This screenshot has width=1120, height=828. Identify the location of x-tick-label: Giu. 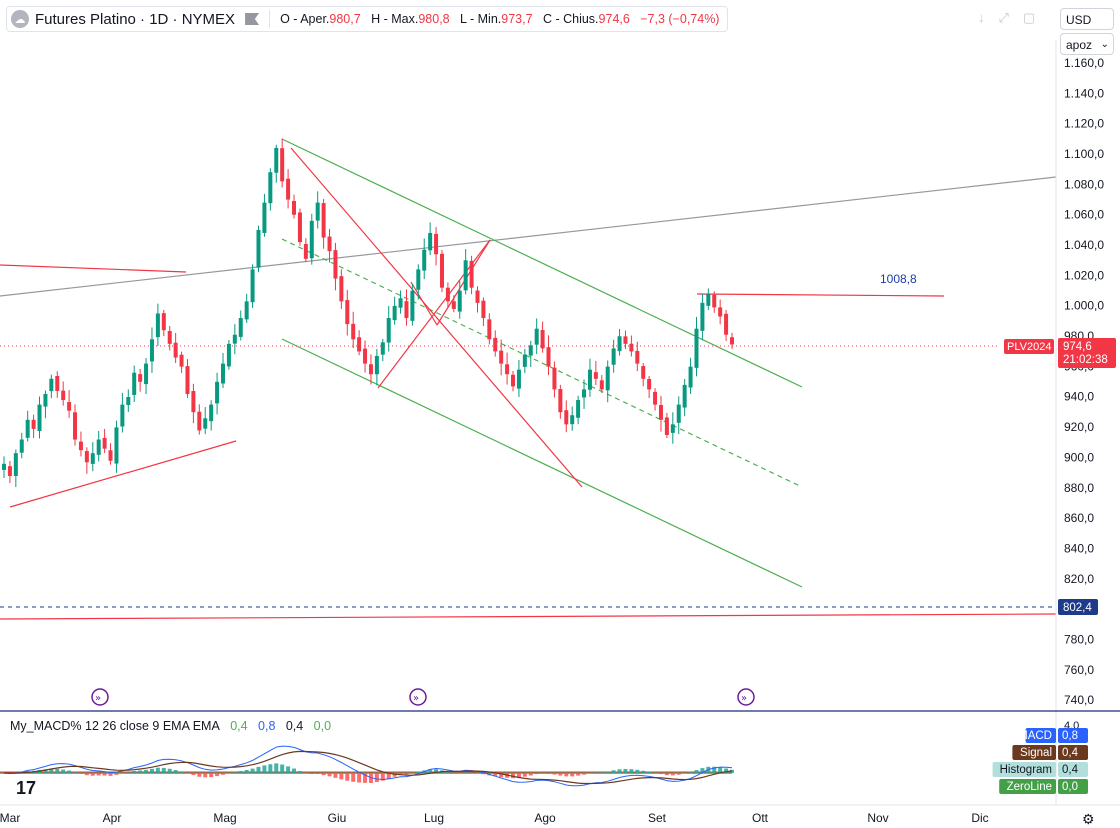
(337, 818).